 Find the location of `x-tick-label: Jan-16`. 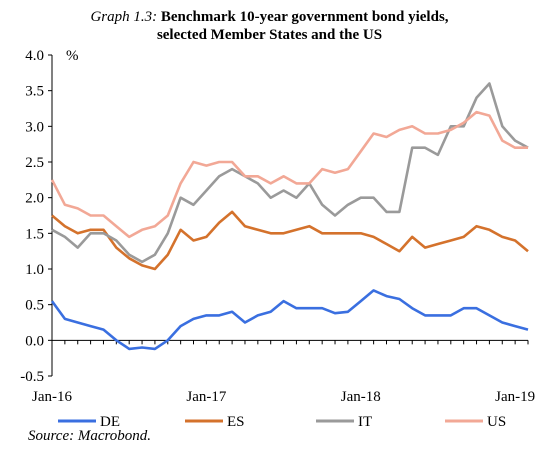

x-tick-label: Jan-16 is located at coordinates (52, 397).